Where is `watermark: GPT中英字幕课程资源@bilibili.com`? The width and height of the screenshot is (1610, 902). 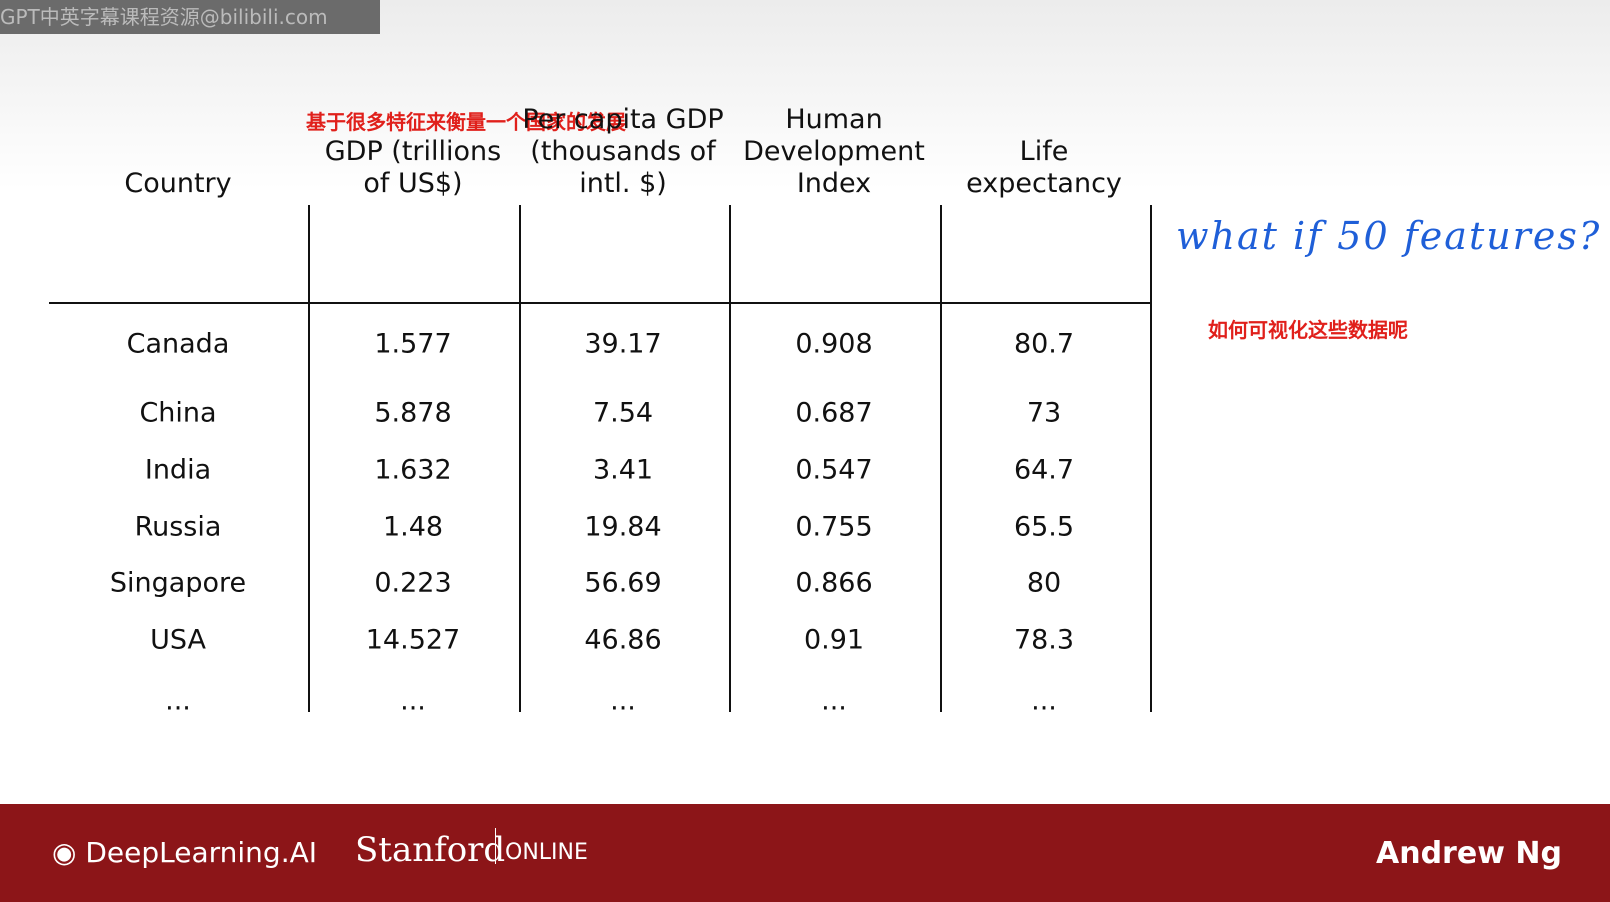
watermark: GPT中英字幕课程资源@bilibili.com is located at coordinates (190, 17).